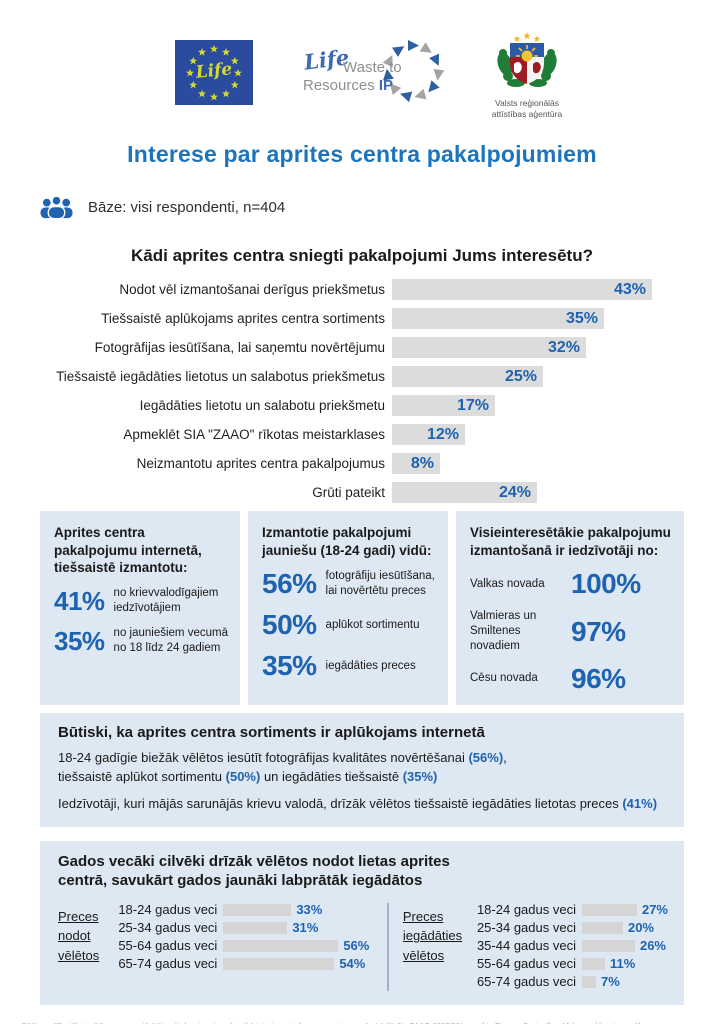  Describe the element at coordinates (168, 910) in the screenshot. I see `age-label: 18-24 gadus veci` at that location.